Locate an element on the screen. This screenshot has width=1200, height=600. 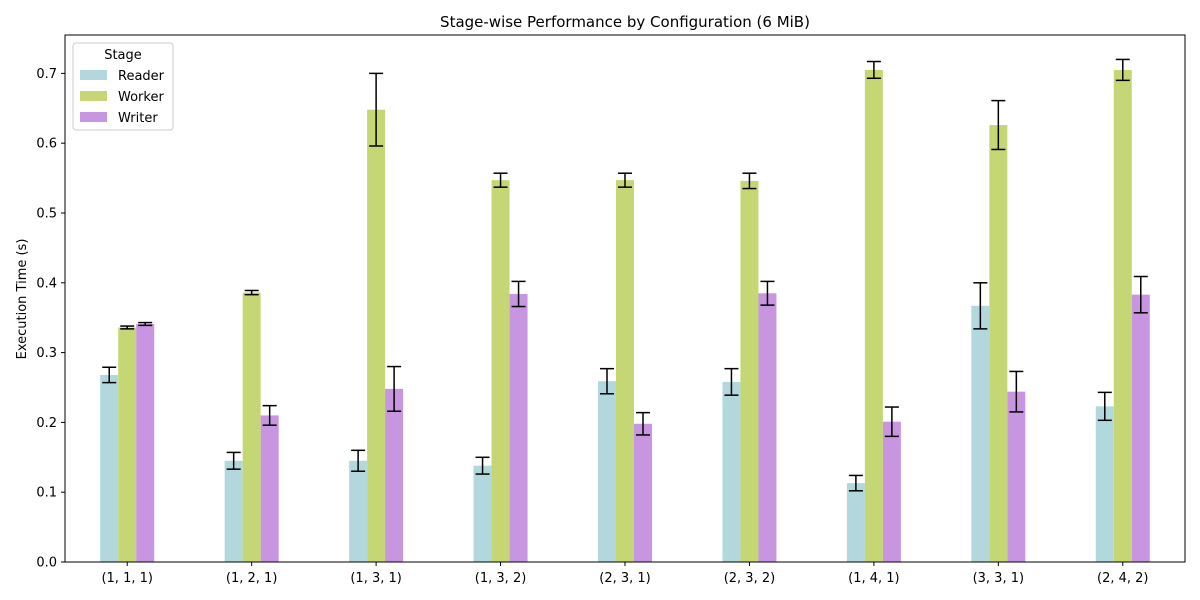
legend-title: Stage is located at coordinates (123, 55).